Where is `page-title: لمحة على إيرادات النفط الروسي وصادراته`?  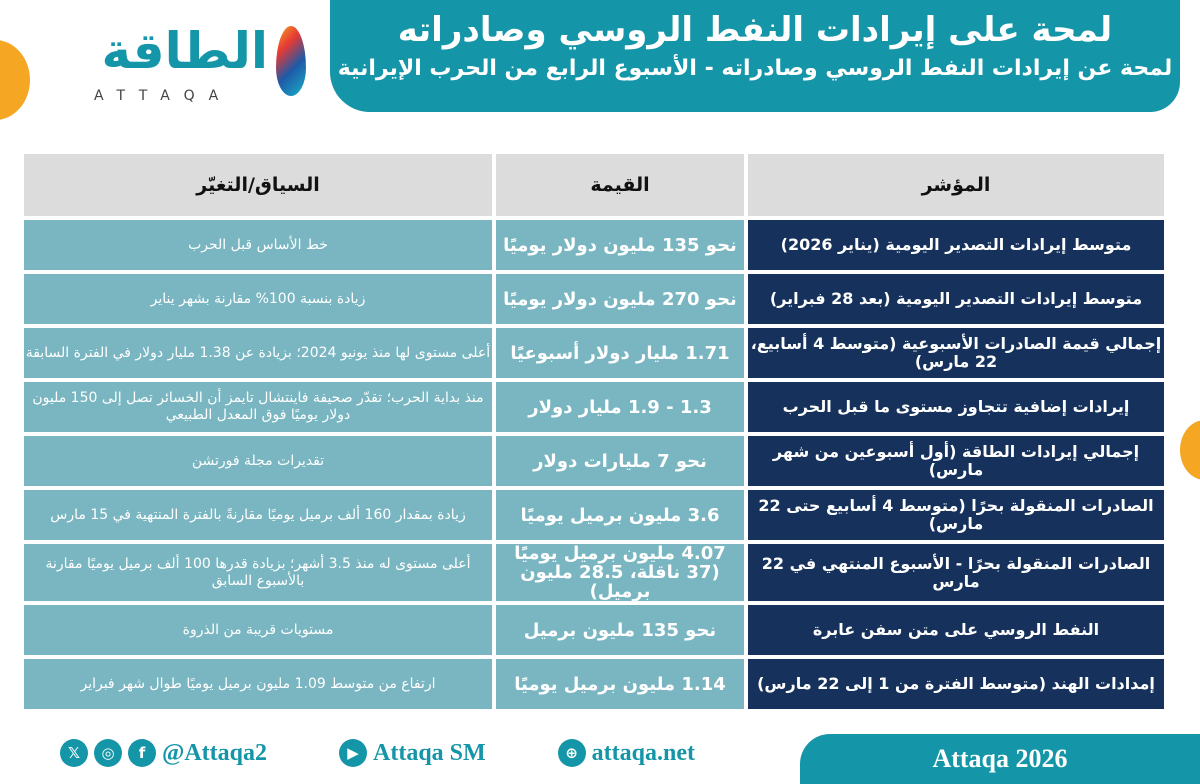
page-title: لمحة على إيرادات النفط الروسي وصادراته is located at coordinates (755, 30).